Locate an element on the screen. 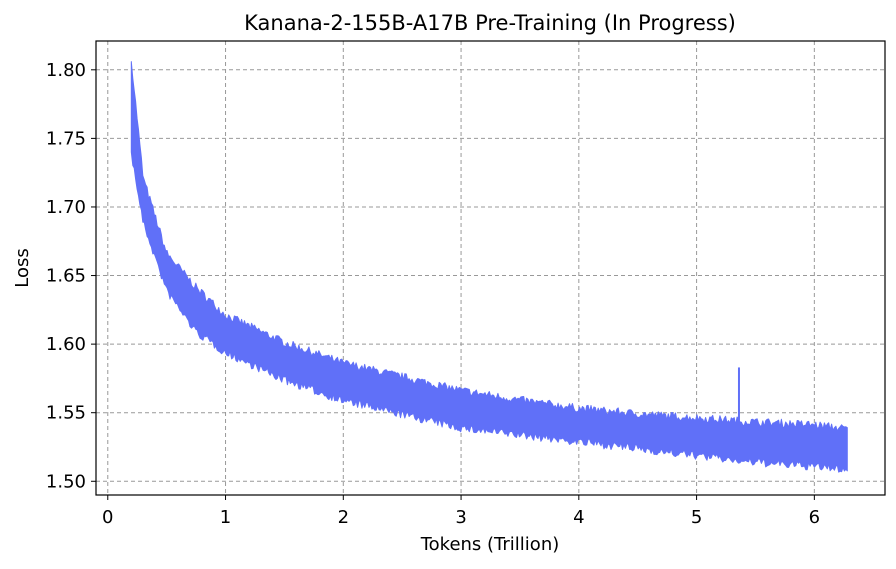  y-tick-label: 1.70 is located at coordinates (66, 207).